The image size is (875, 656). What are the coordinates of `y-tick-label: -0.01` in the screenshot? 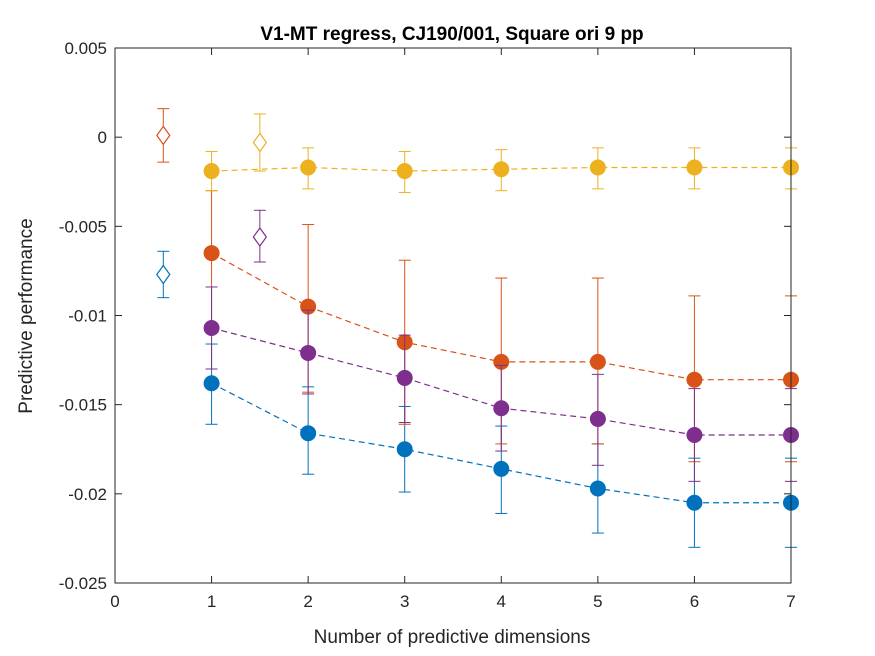 It's located at (87, 316).